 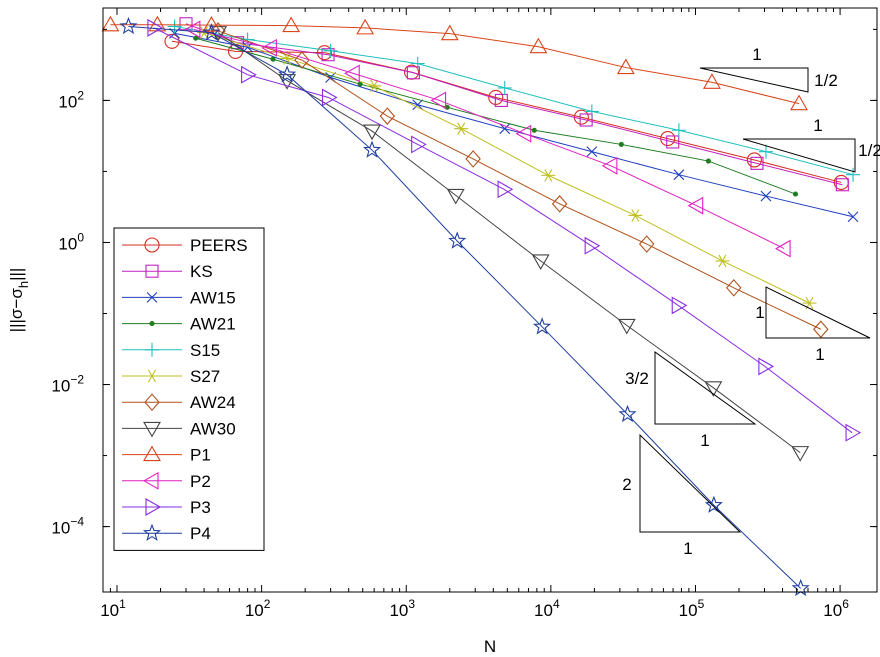 I want to click on legend-entry-s15: S15, so click(x=171, y=350).